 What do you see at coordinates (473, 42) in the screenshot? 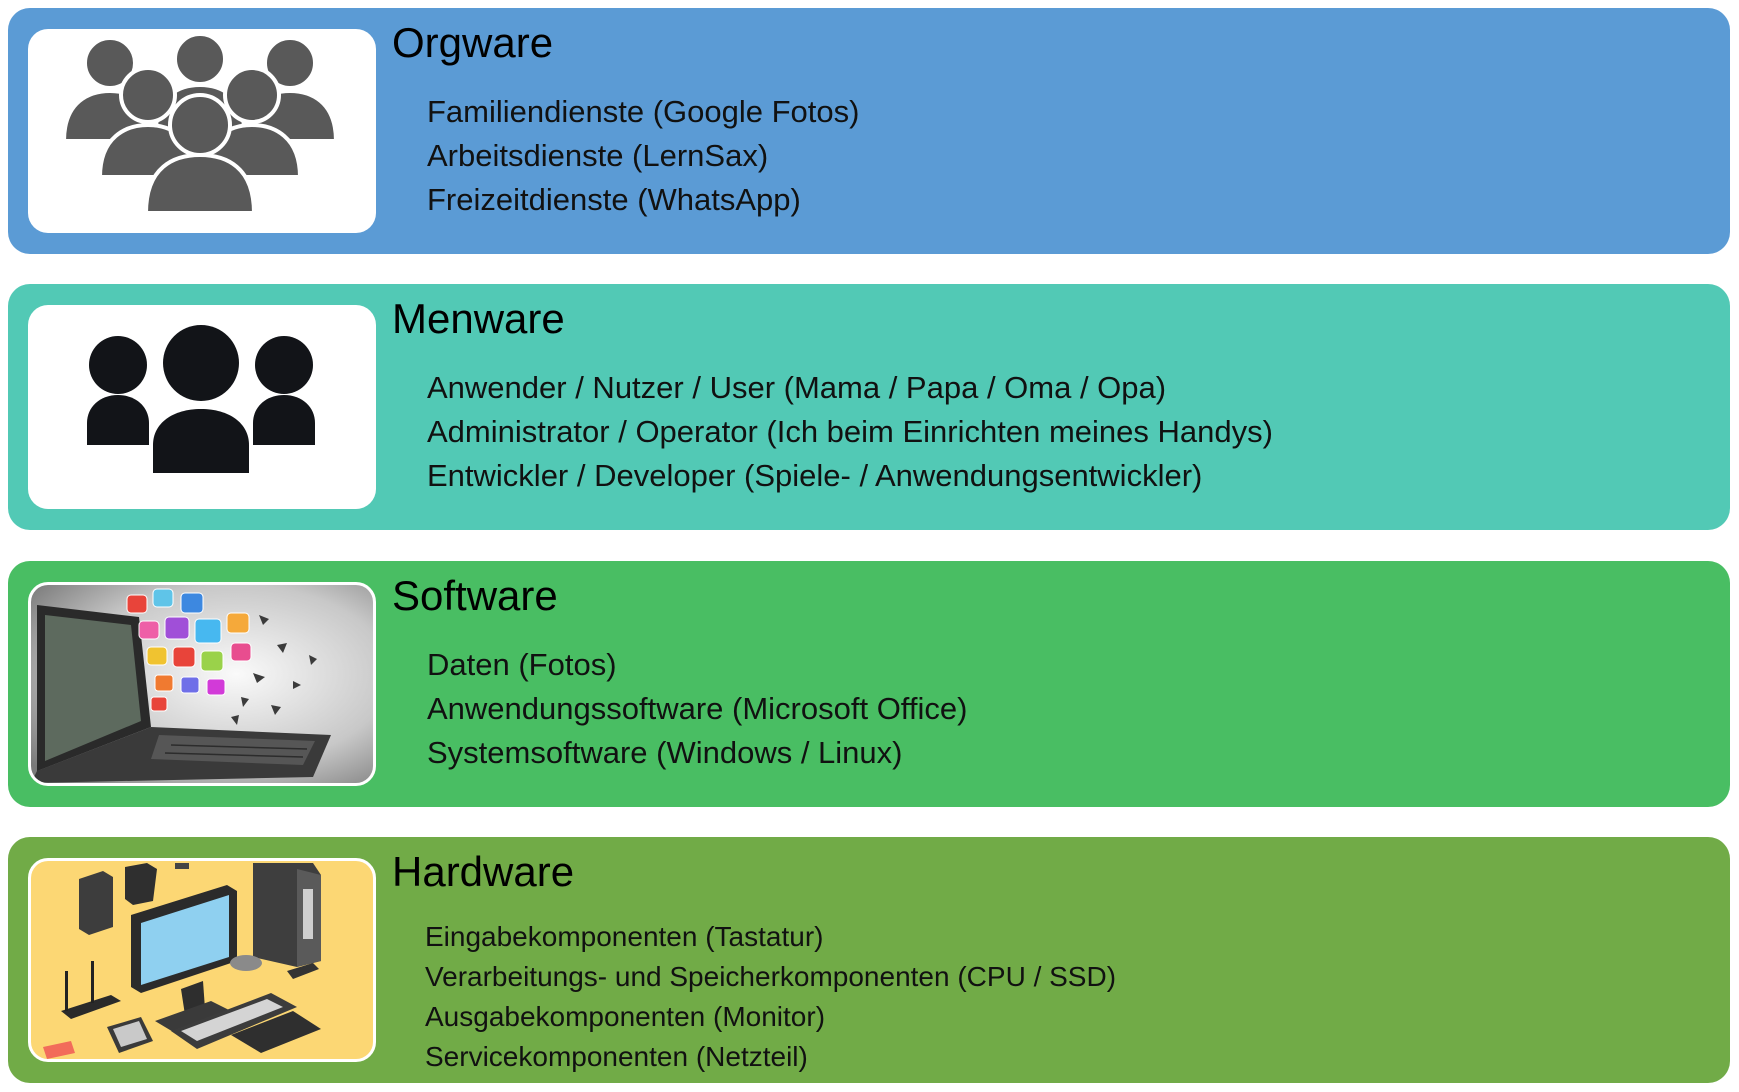
I see `layer-title: Orgware` at bounding box center [473, 42].